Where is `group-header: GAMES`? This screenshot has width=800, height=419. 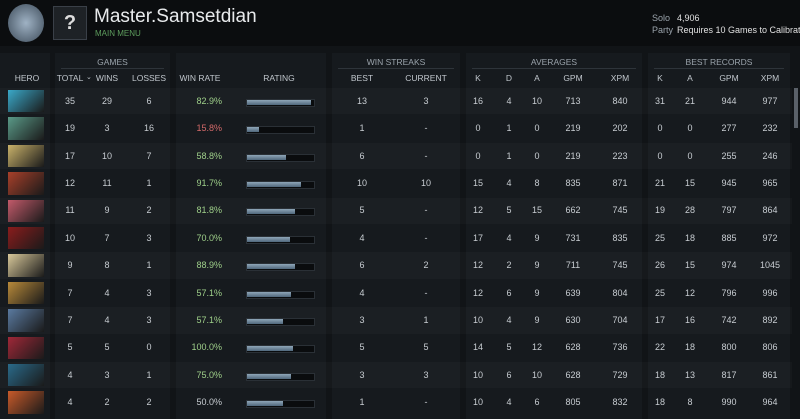
group-header: GAMES is located at coordinates (112, 62).